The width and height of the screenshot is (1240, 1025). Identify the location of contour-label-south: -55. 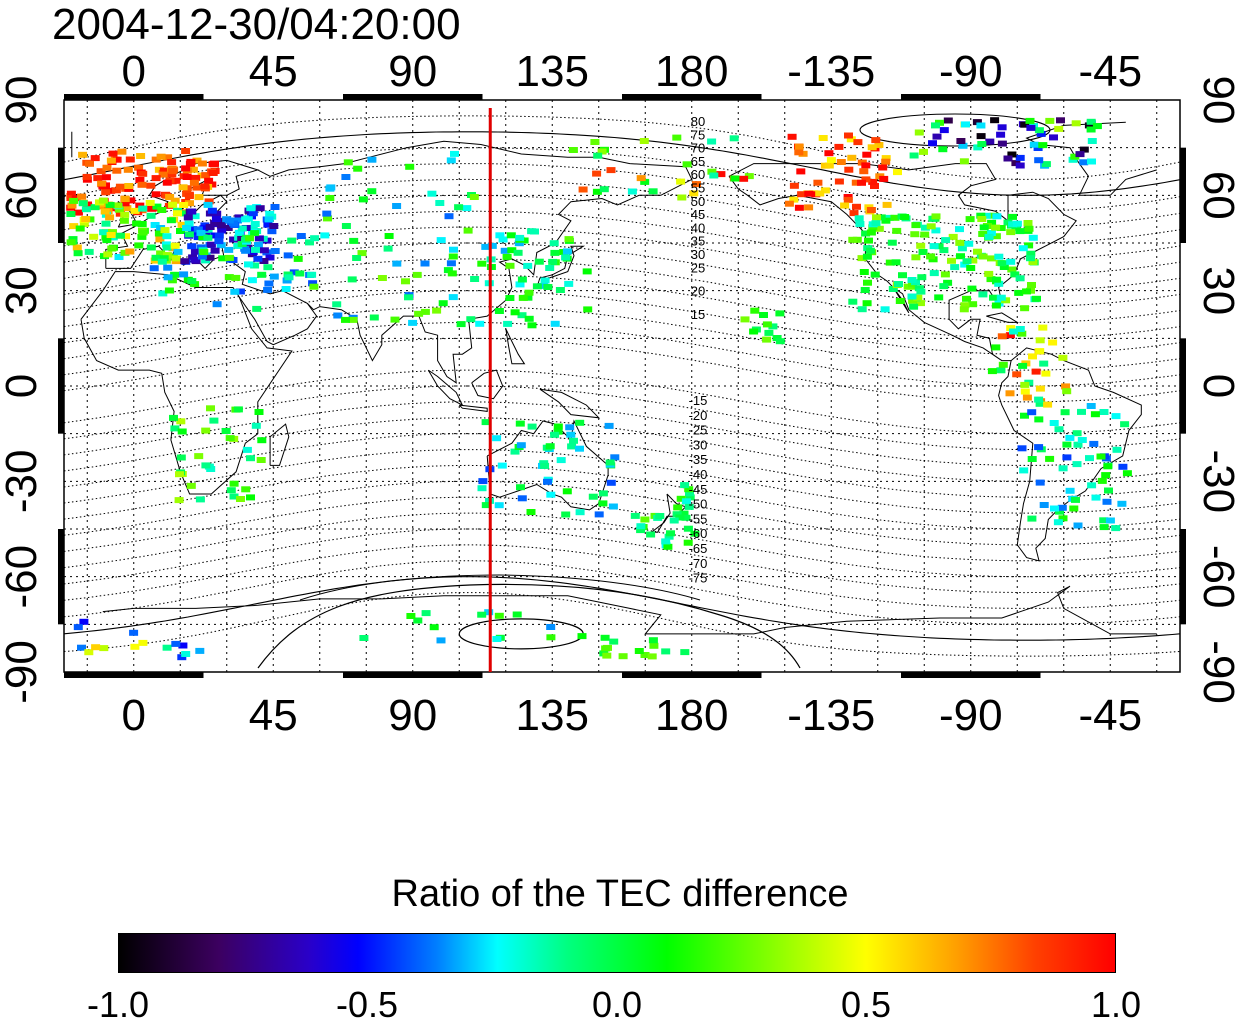
(698, 518).